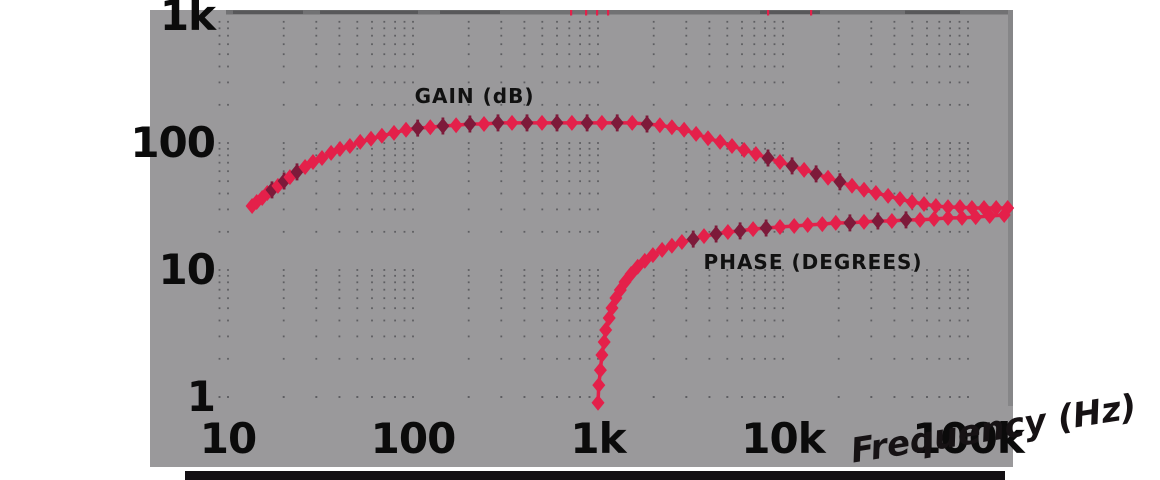 This screenshot has width=1160, height=480. Describe the element at coordinates (201, 396) in the screenshot. I see `y-tick-label-1: 1` at that location.